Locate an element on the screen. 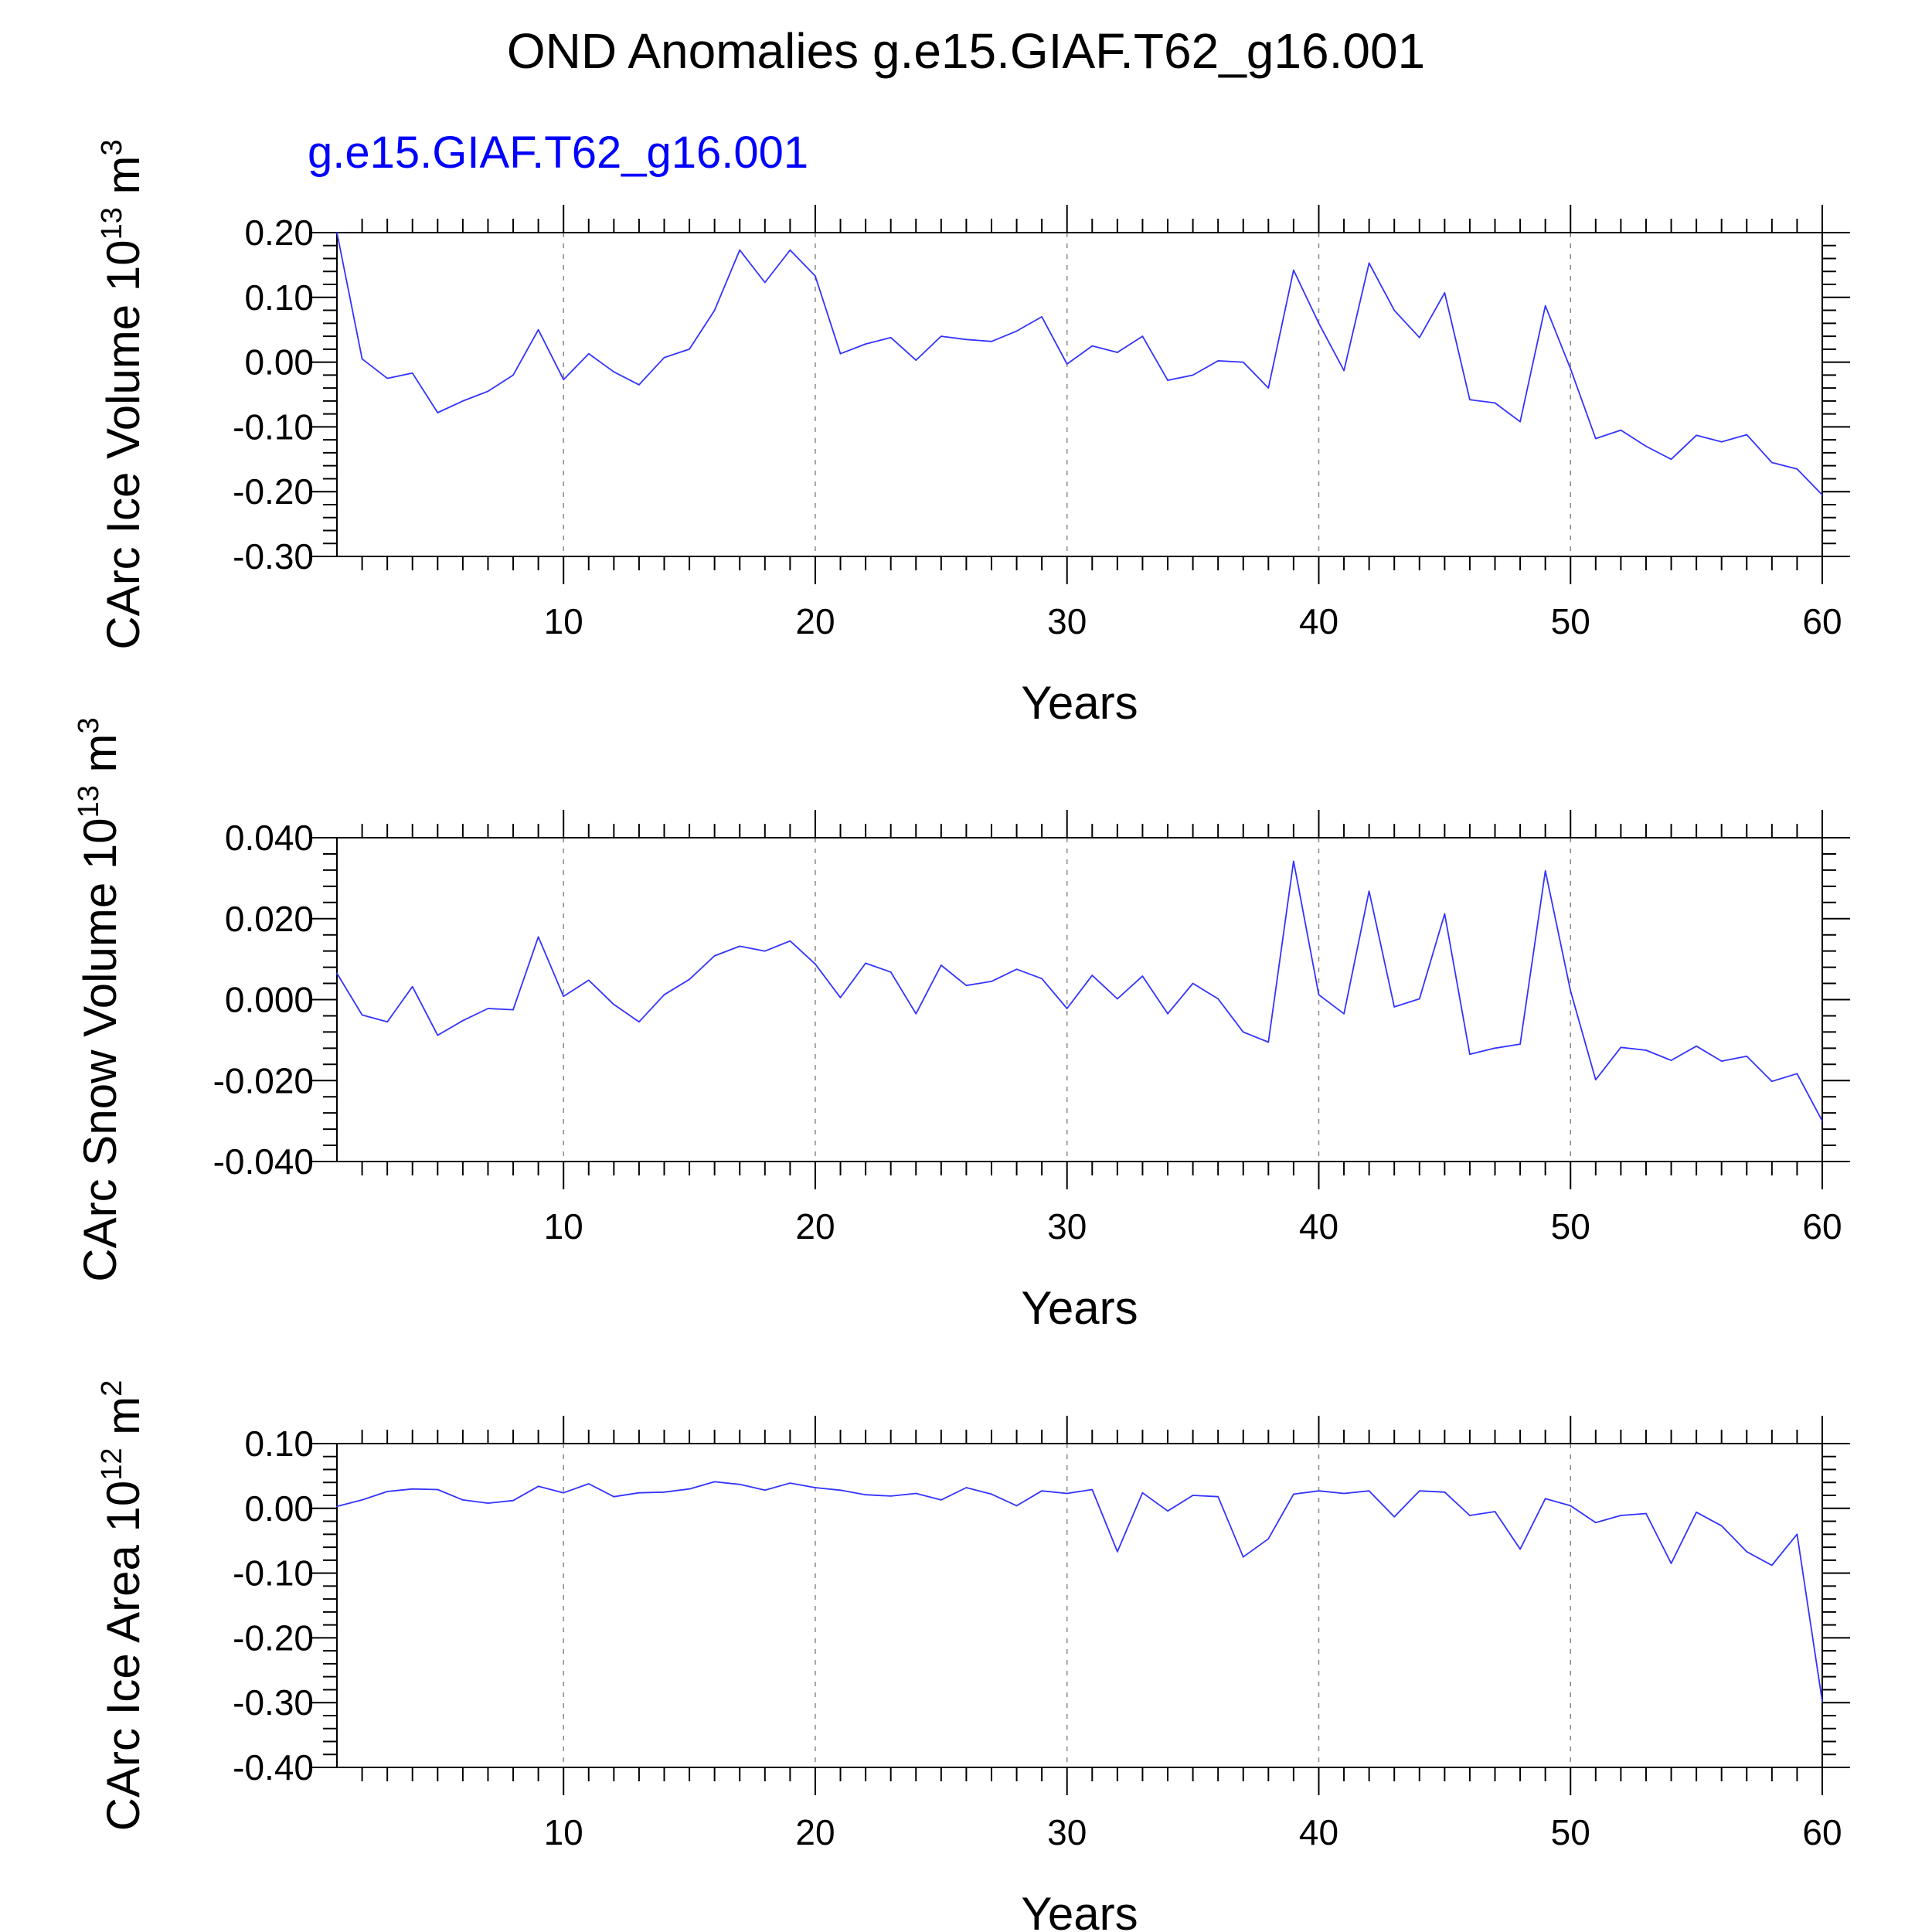 The image size is (1932, 1932). plot-frame is located at coordinates (1079, 1605).